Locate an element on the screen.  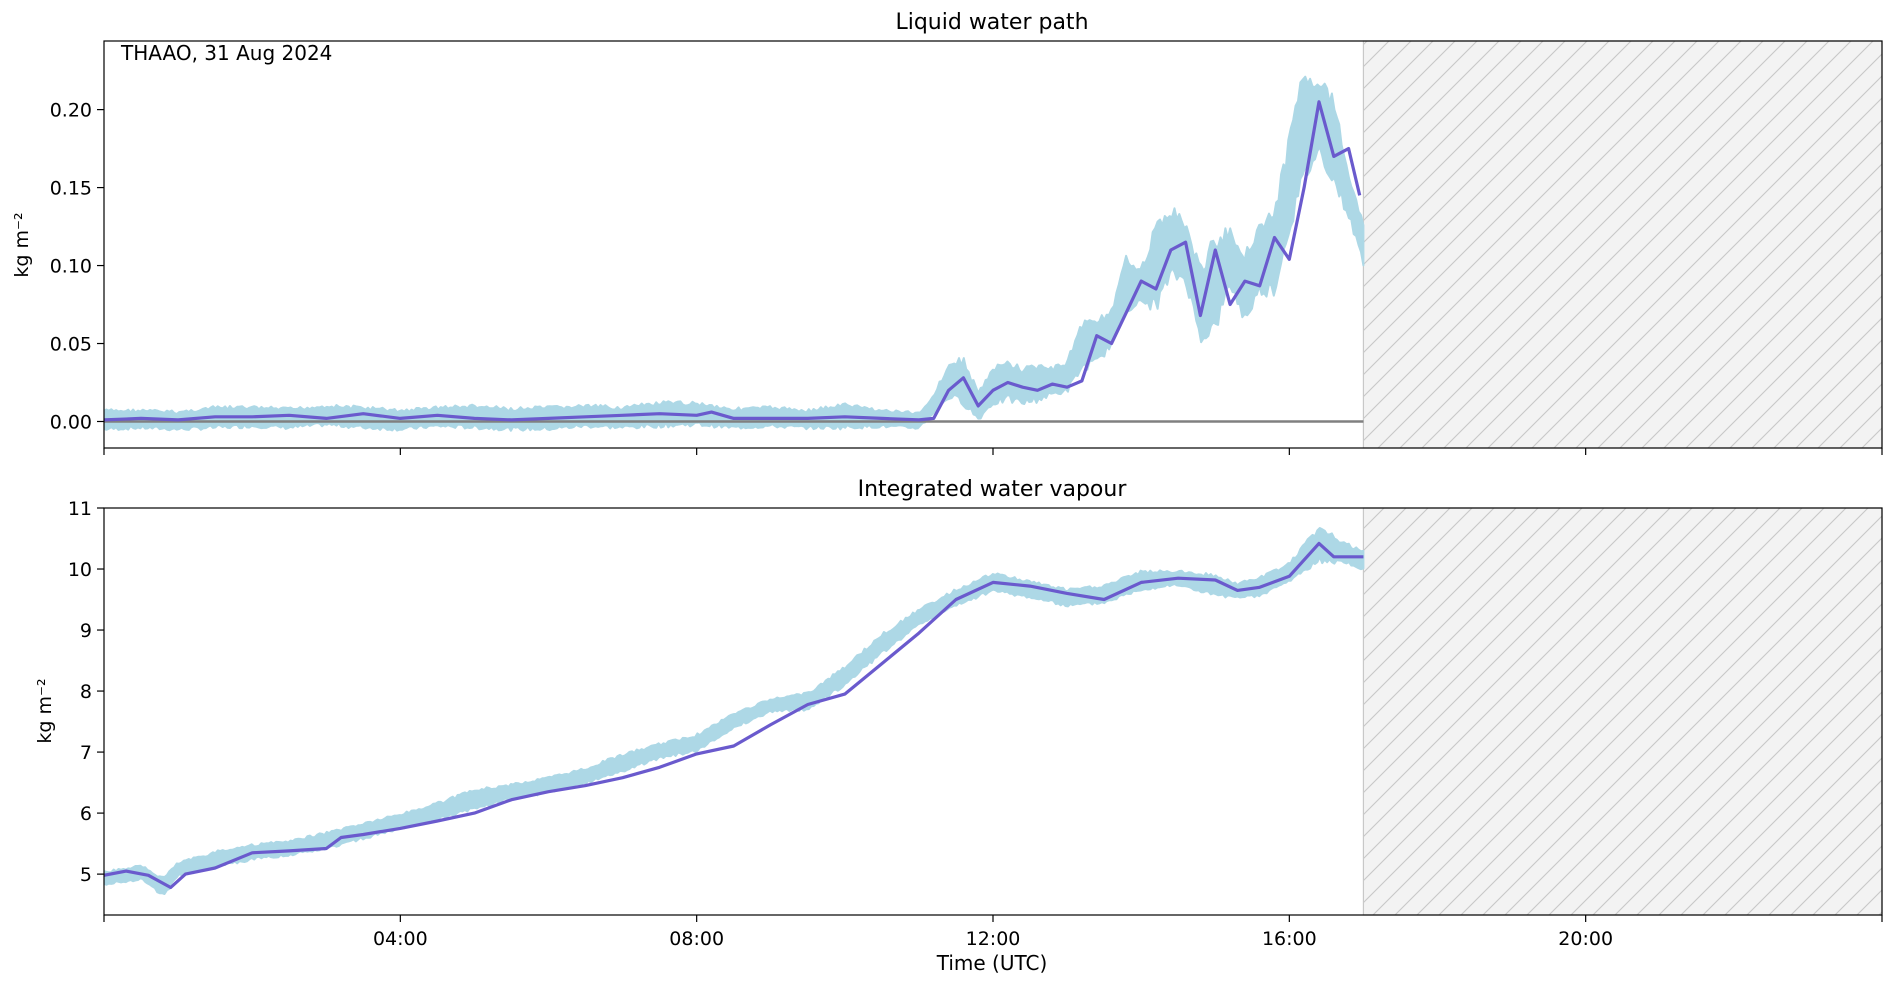
iwv-no-data-region is located at coordinates (1622, 711).